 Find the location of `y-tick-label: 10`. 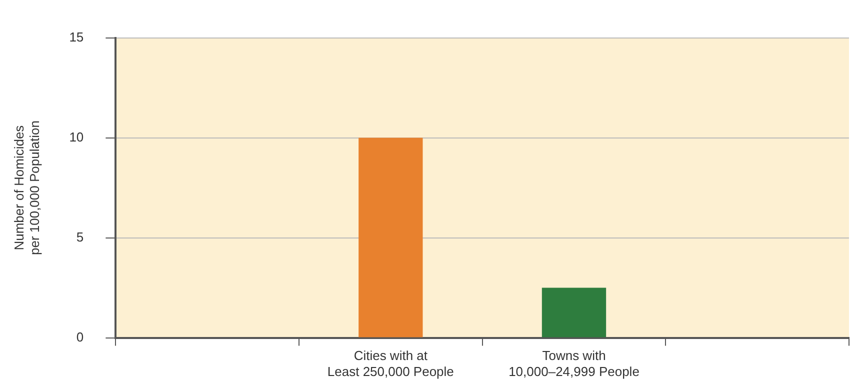

y-tick-label: 10 is located at coordinates (76, 136).